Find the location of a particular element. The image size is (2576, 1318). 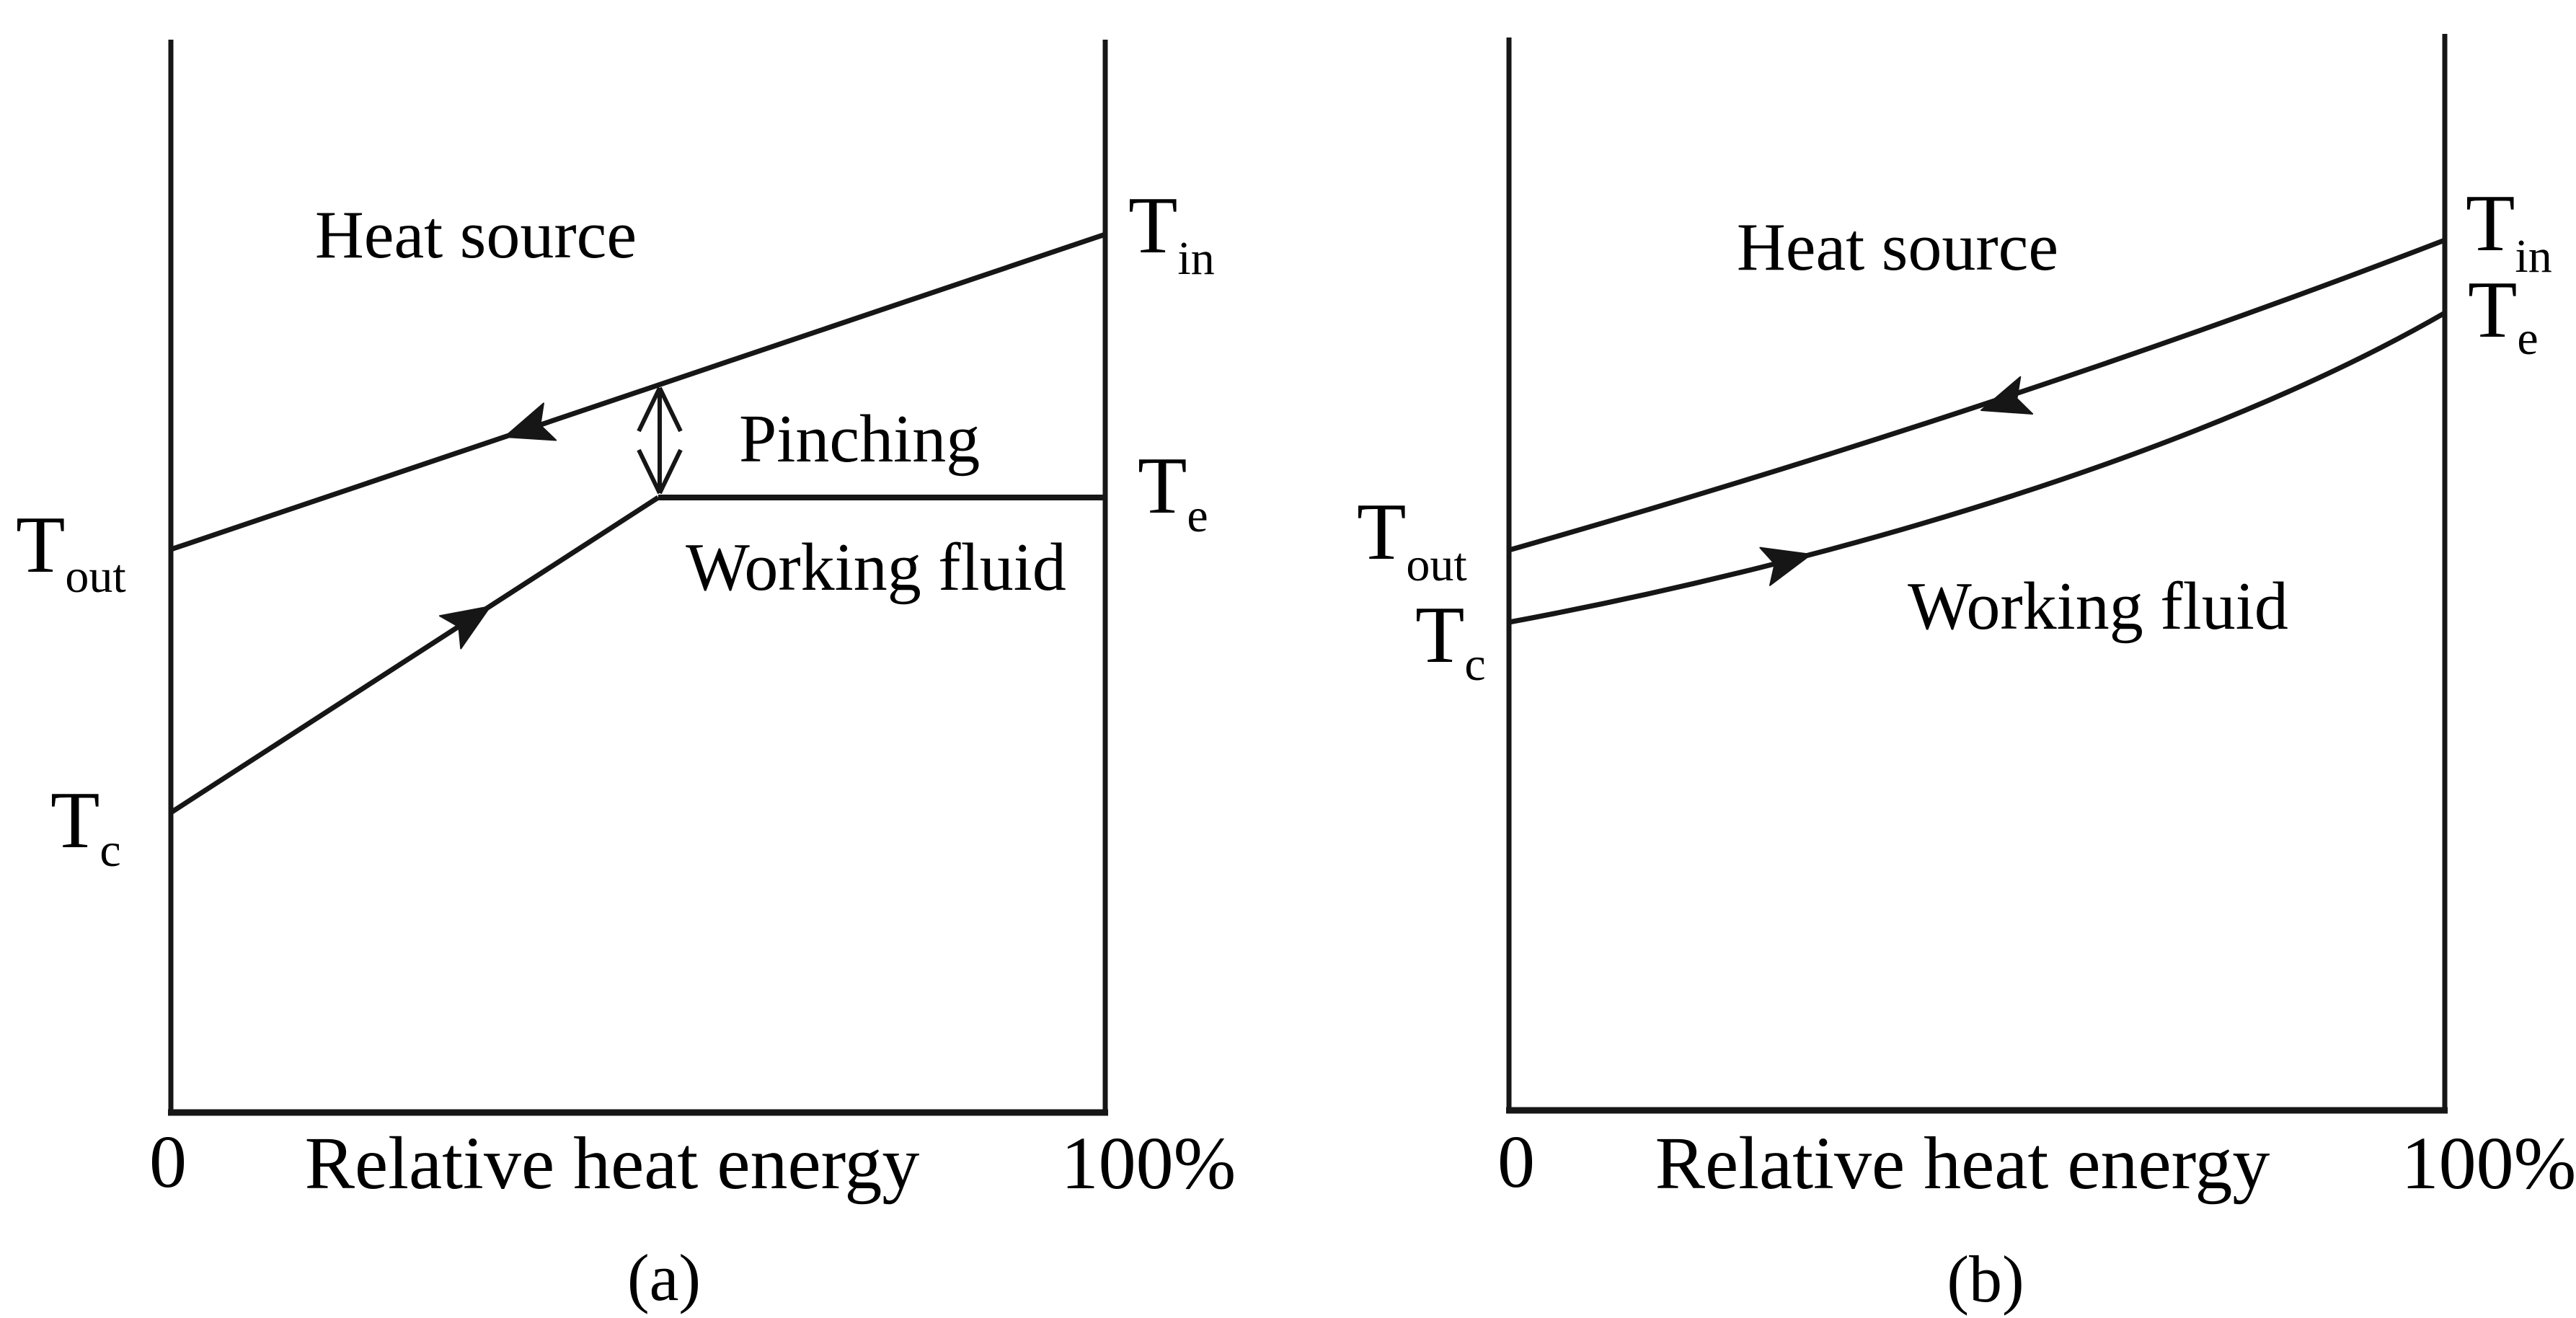

panel-b-heat-source-label: Heat source is located at coordinates (1897, 247).